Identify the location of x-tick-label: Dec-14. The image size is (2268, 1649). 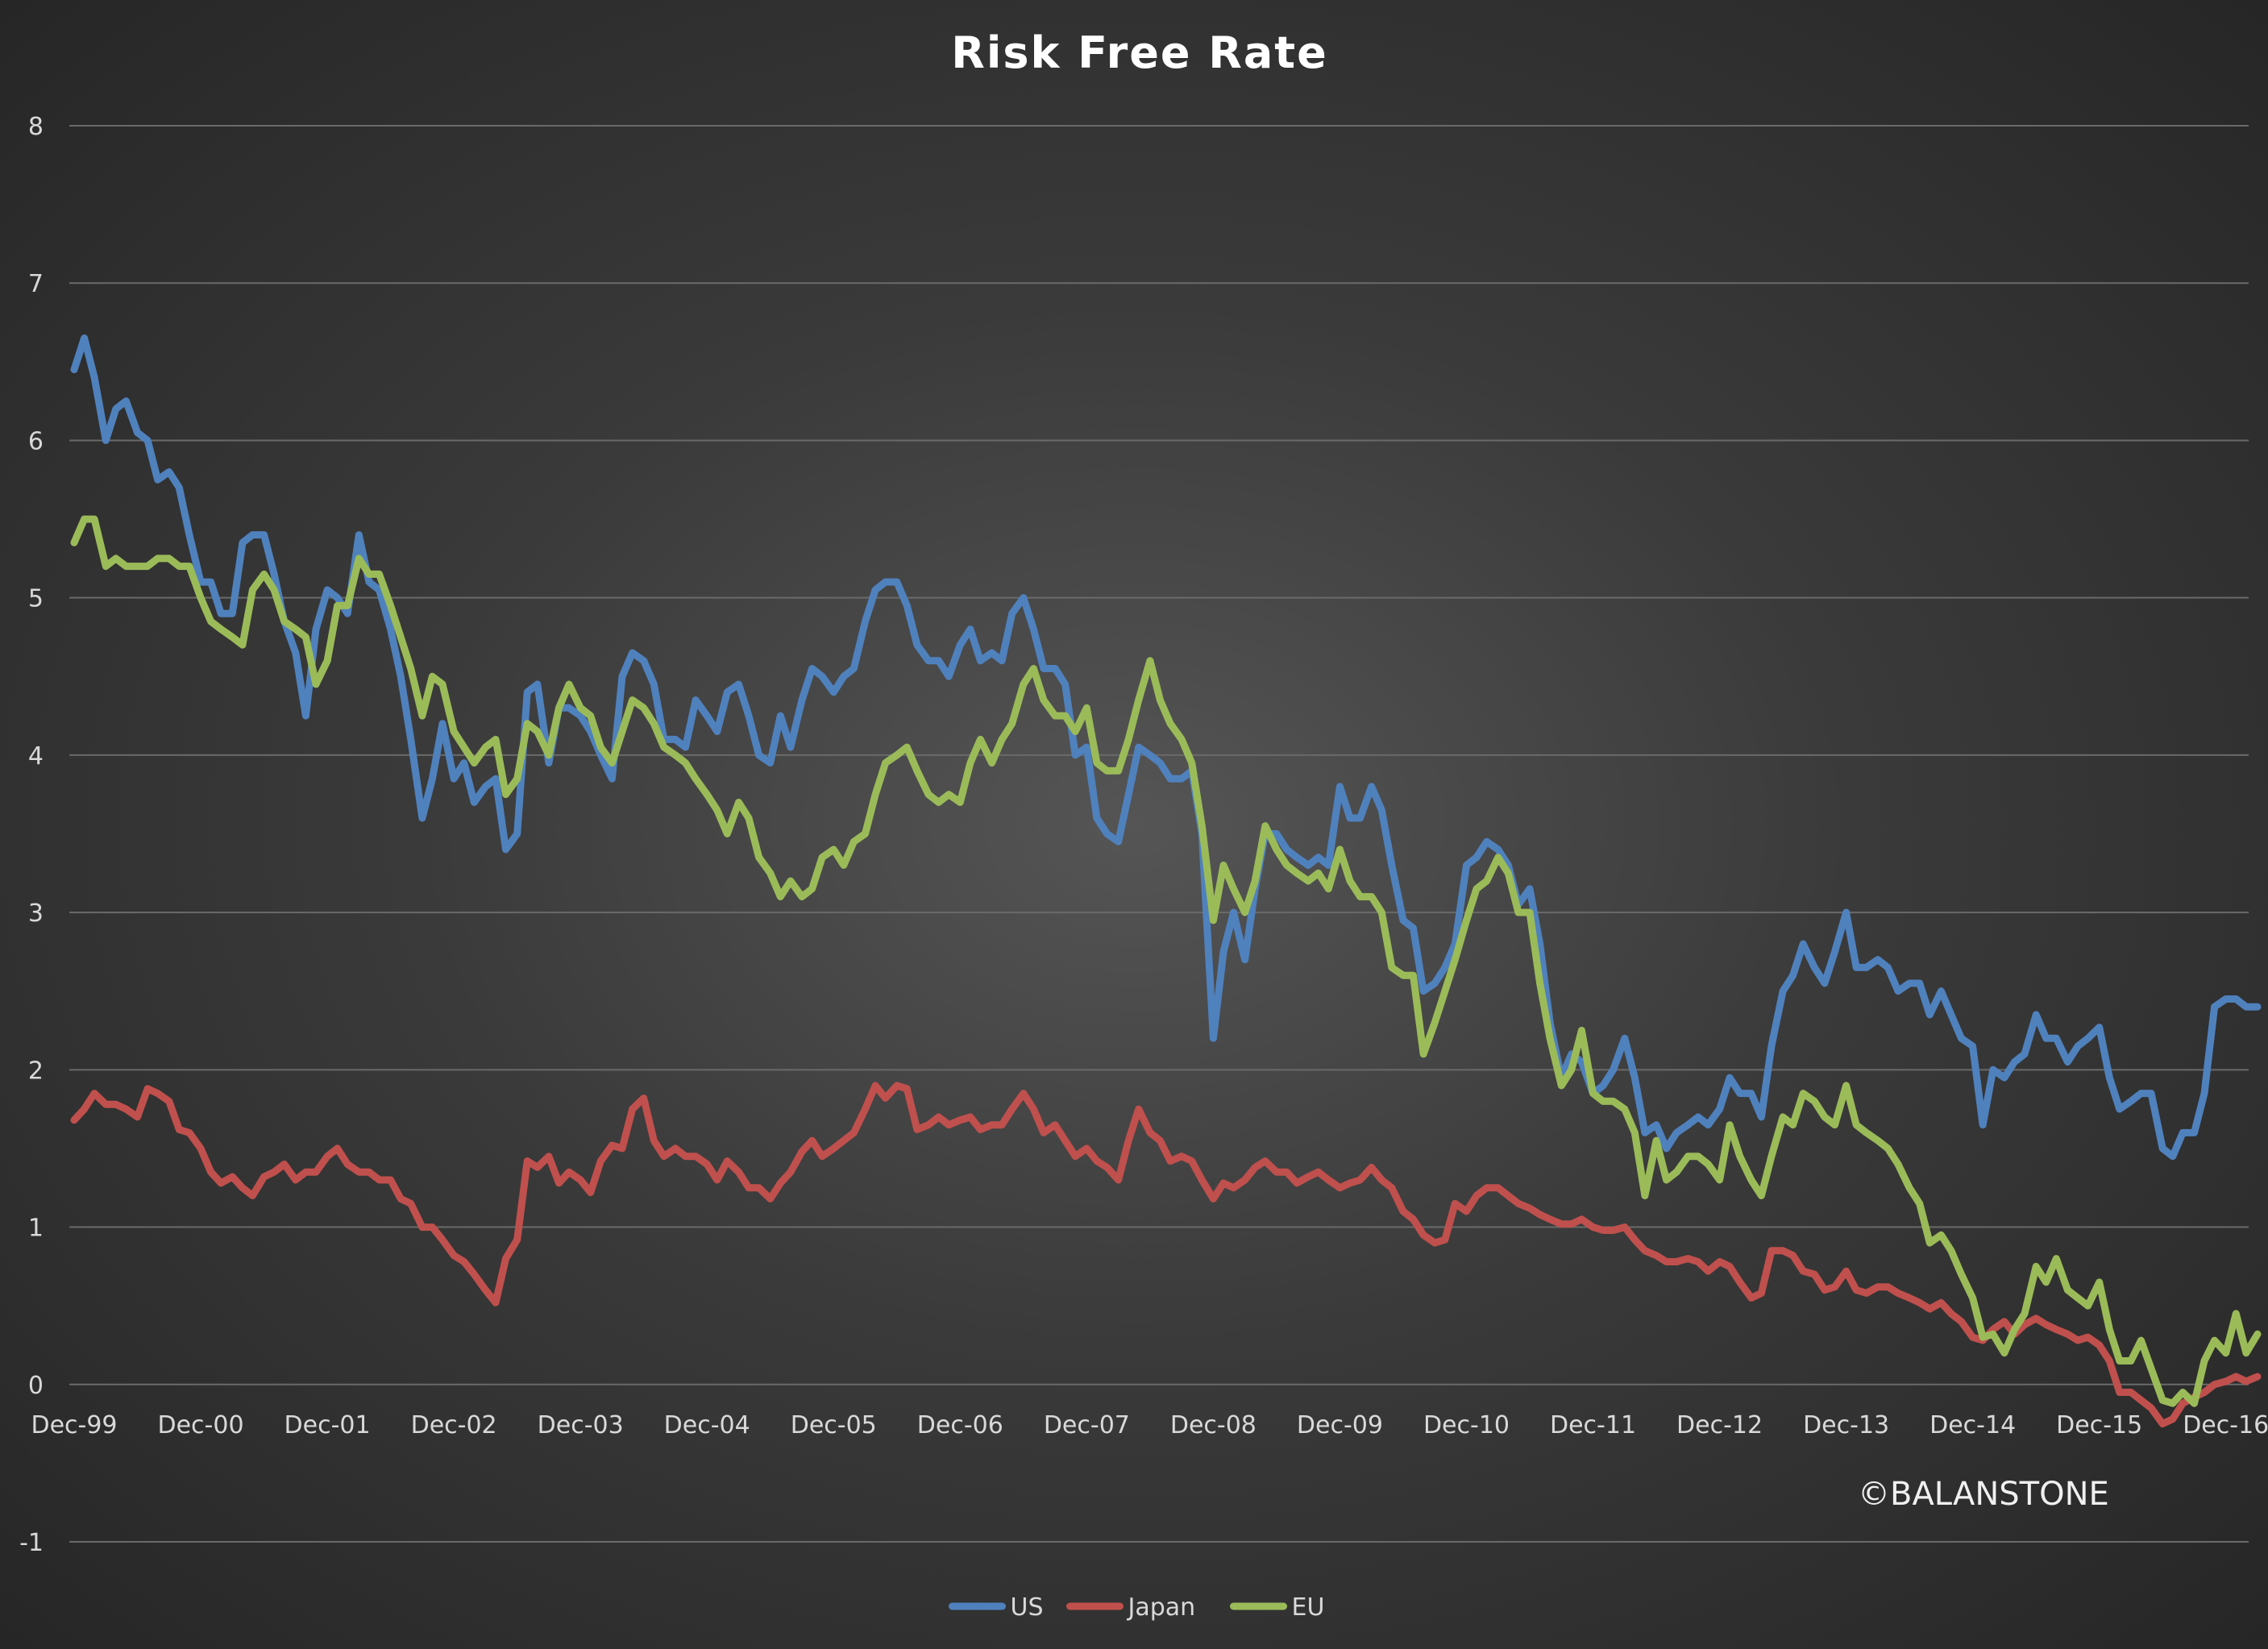
(1972, 1425).